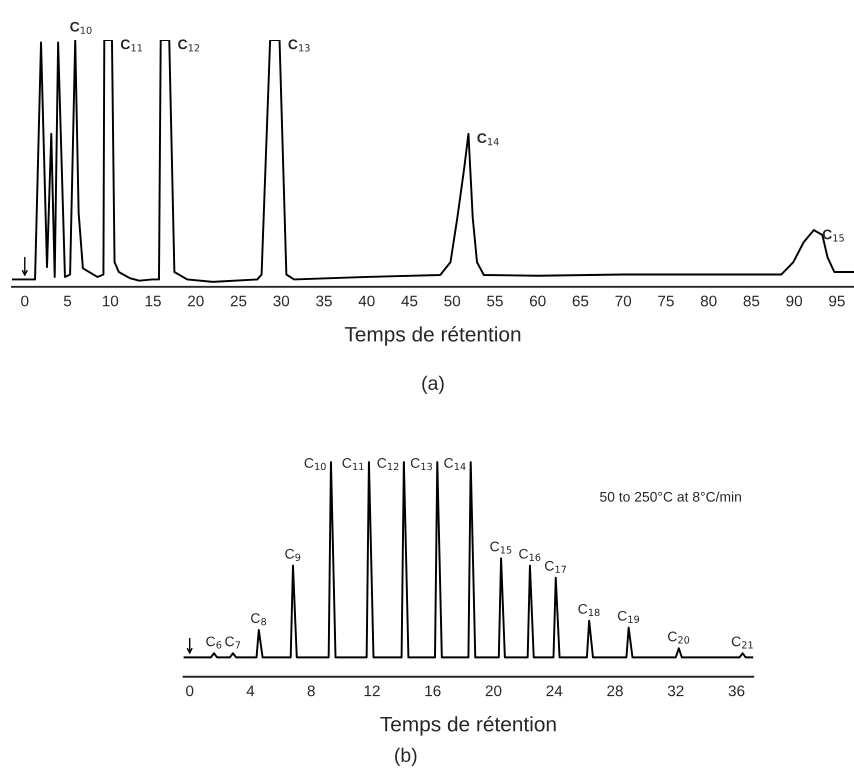 The image size is (854, 769). Describe the element at coordinates (529, 554) in the screenshot. I see `annotation: C$_{16}$` at that location.